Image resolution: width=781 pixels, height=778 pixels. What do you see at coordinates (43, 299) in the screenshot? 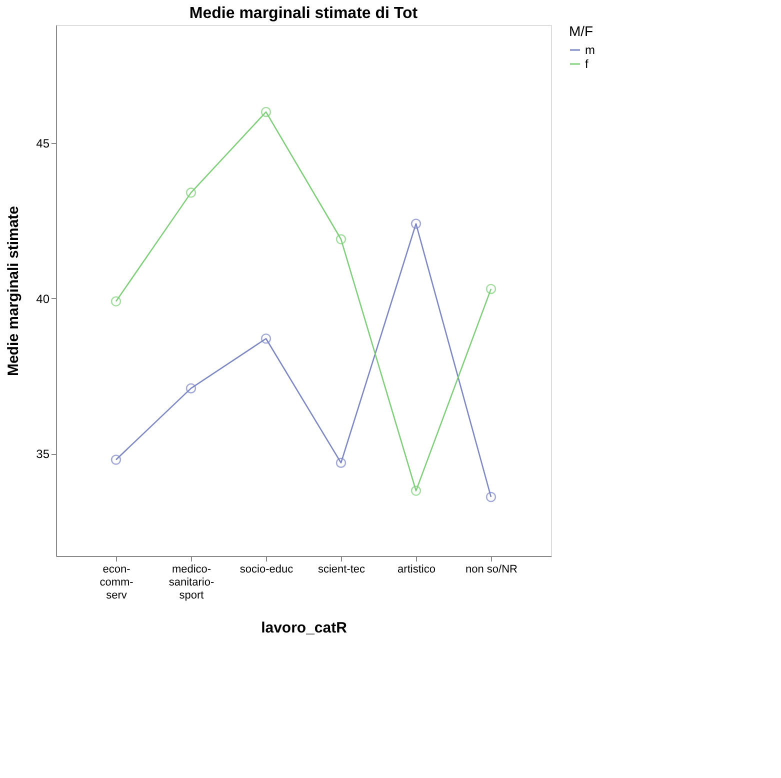
I see `y-tick-label: 40` at bounding box center [43, 299].